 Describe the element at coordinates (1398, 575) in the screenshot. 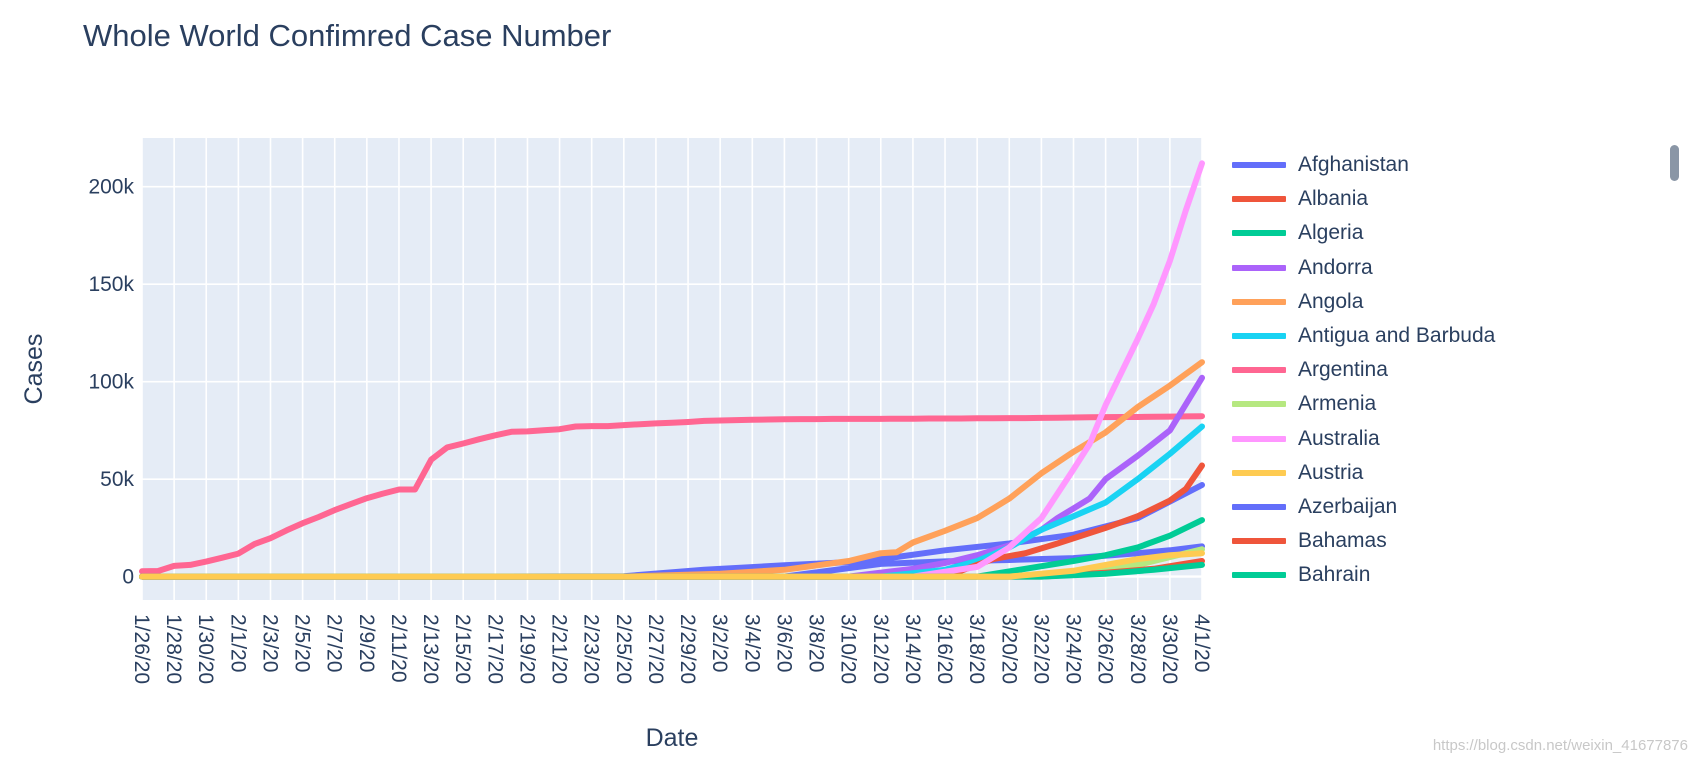

I see `legend-item-bahrain: Bahrain` at that location.